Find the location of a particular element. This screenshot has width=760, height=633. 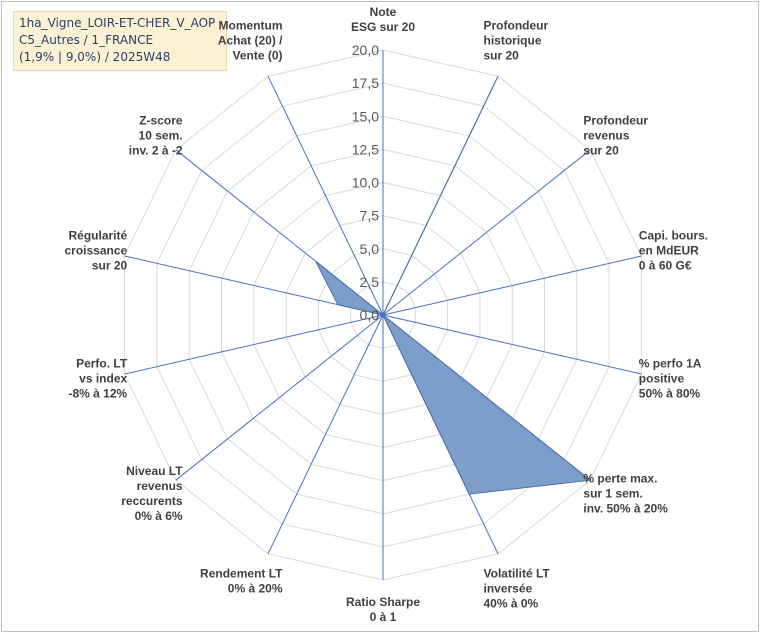

title-line-2: C5_Autres / 1_FRANCE is located at coordinates (86, 40).